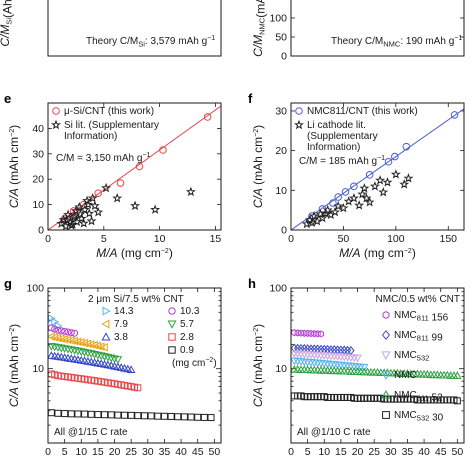 The height and width of the screenshot is (474, 474). I want to click on theory-annotation-sub: NMC, so click(392, 44).